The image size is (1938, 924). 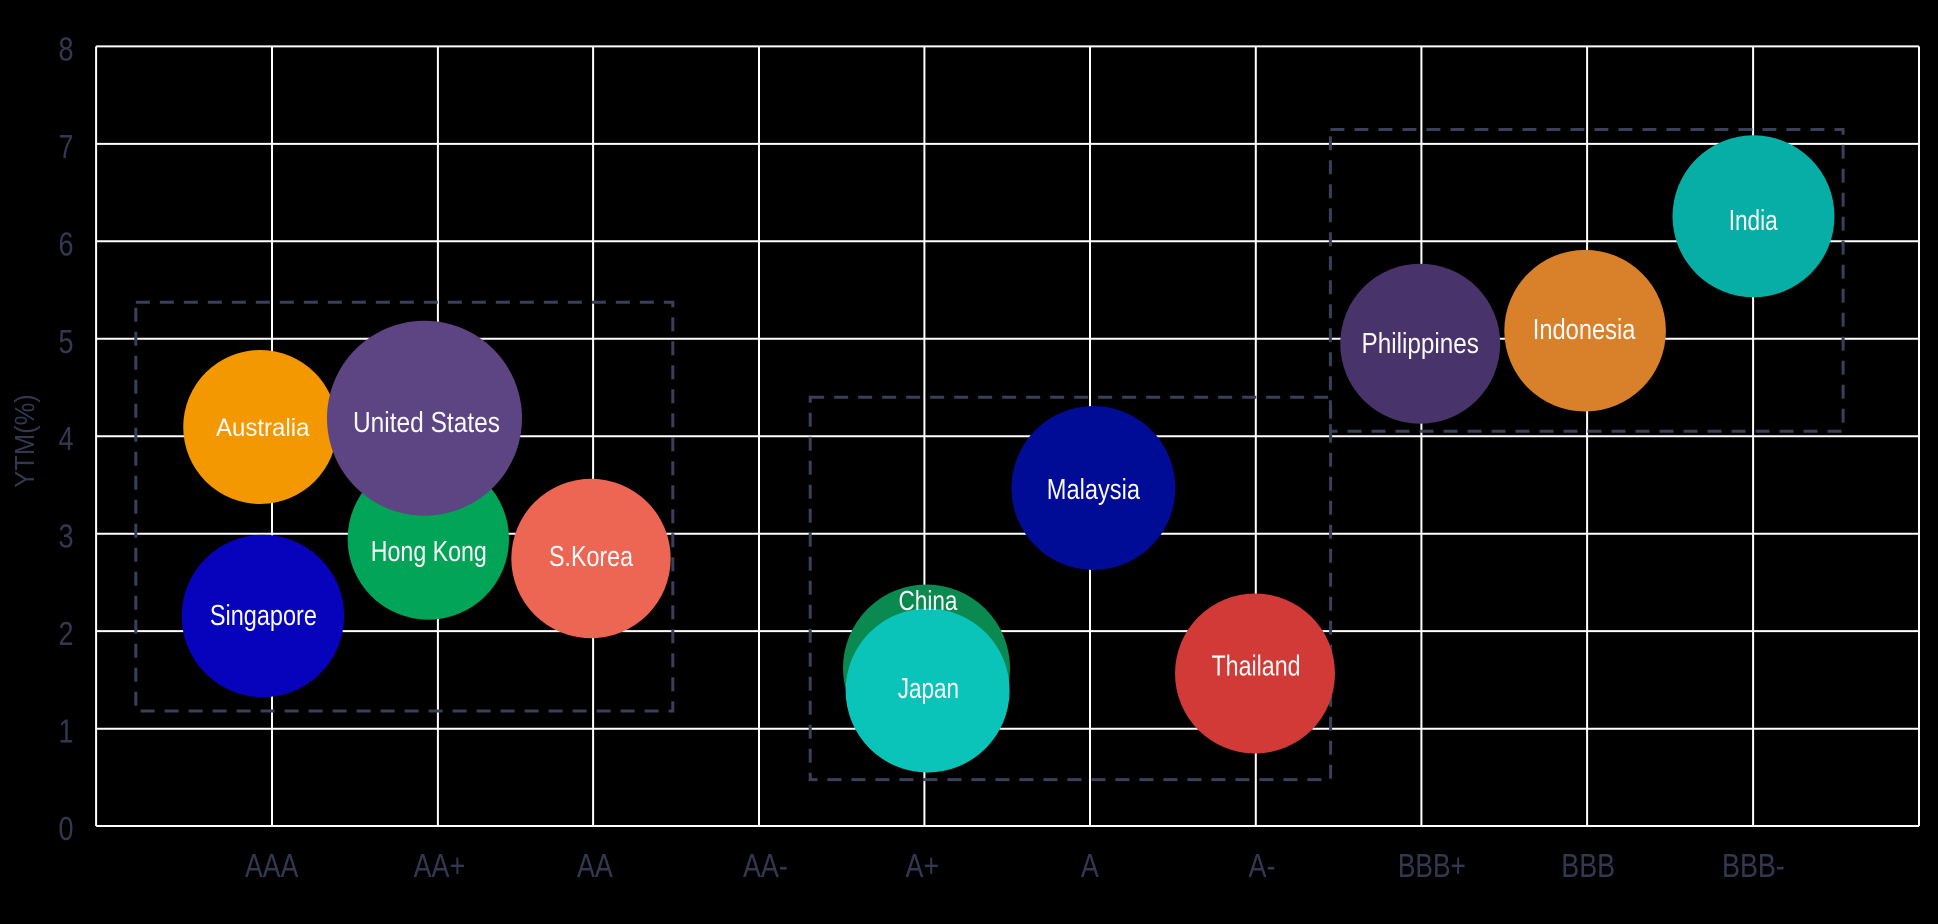 I want to click on svg-text: AAA, so click(x=271, y=865).